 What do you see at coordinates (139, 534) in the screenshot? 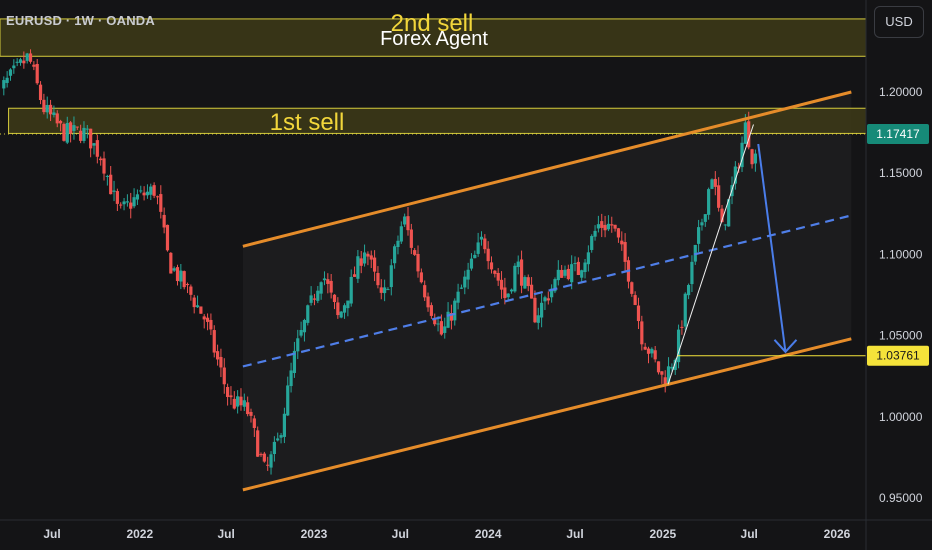
I see `x-tick-label: 2022` at bounding box center [139, 534].